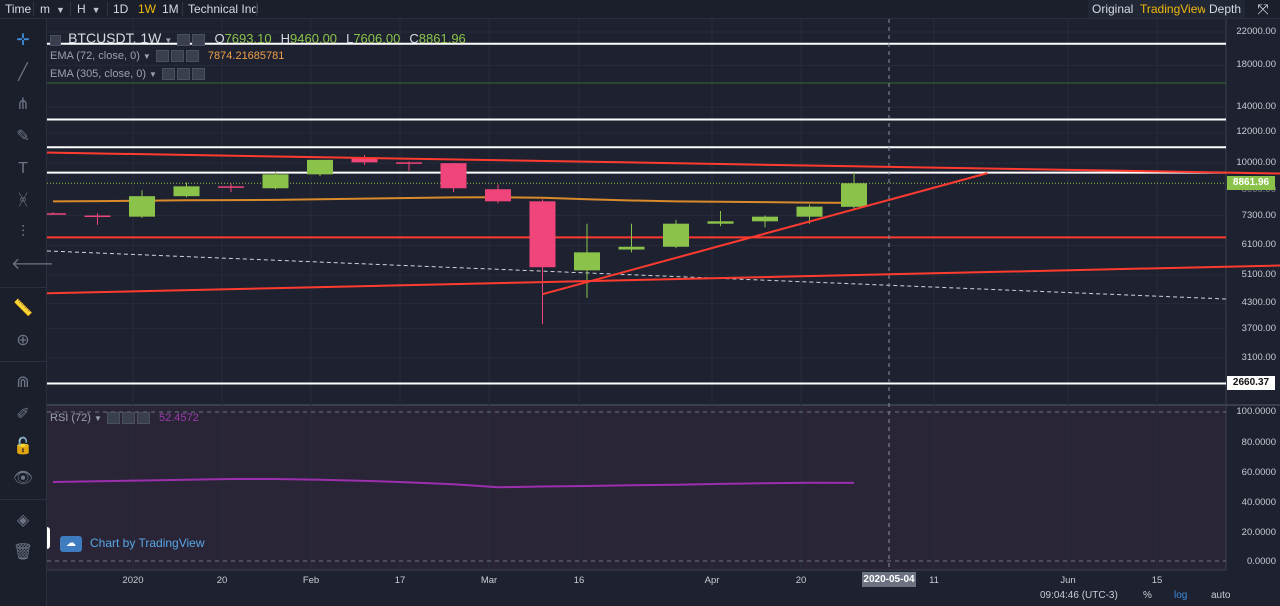 This screenshot has width=1280, height=606. I want to click on lock-icon: 🔓, so click(23, 446).